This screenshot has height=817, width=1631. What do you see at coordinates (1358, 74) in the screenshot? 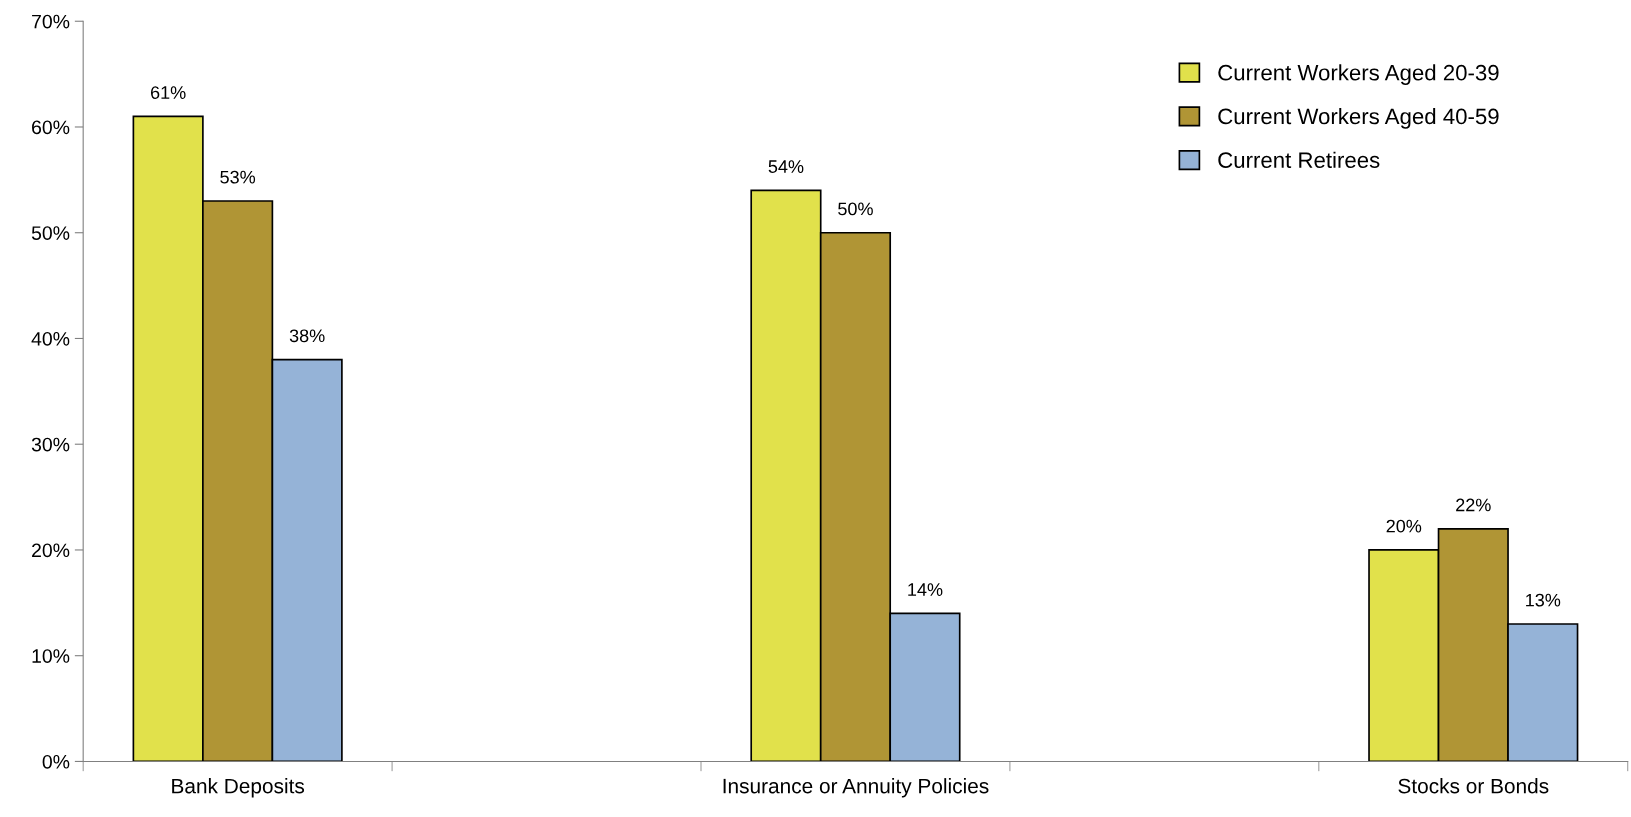
I see `legend-label: Current Workers Aged 20-39` at bounding box center [1358, 74].